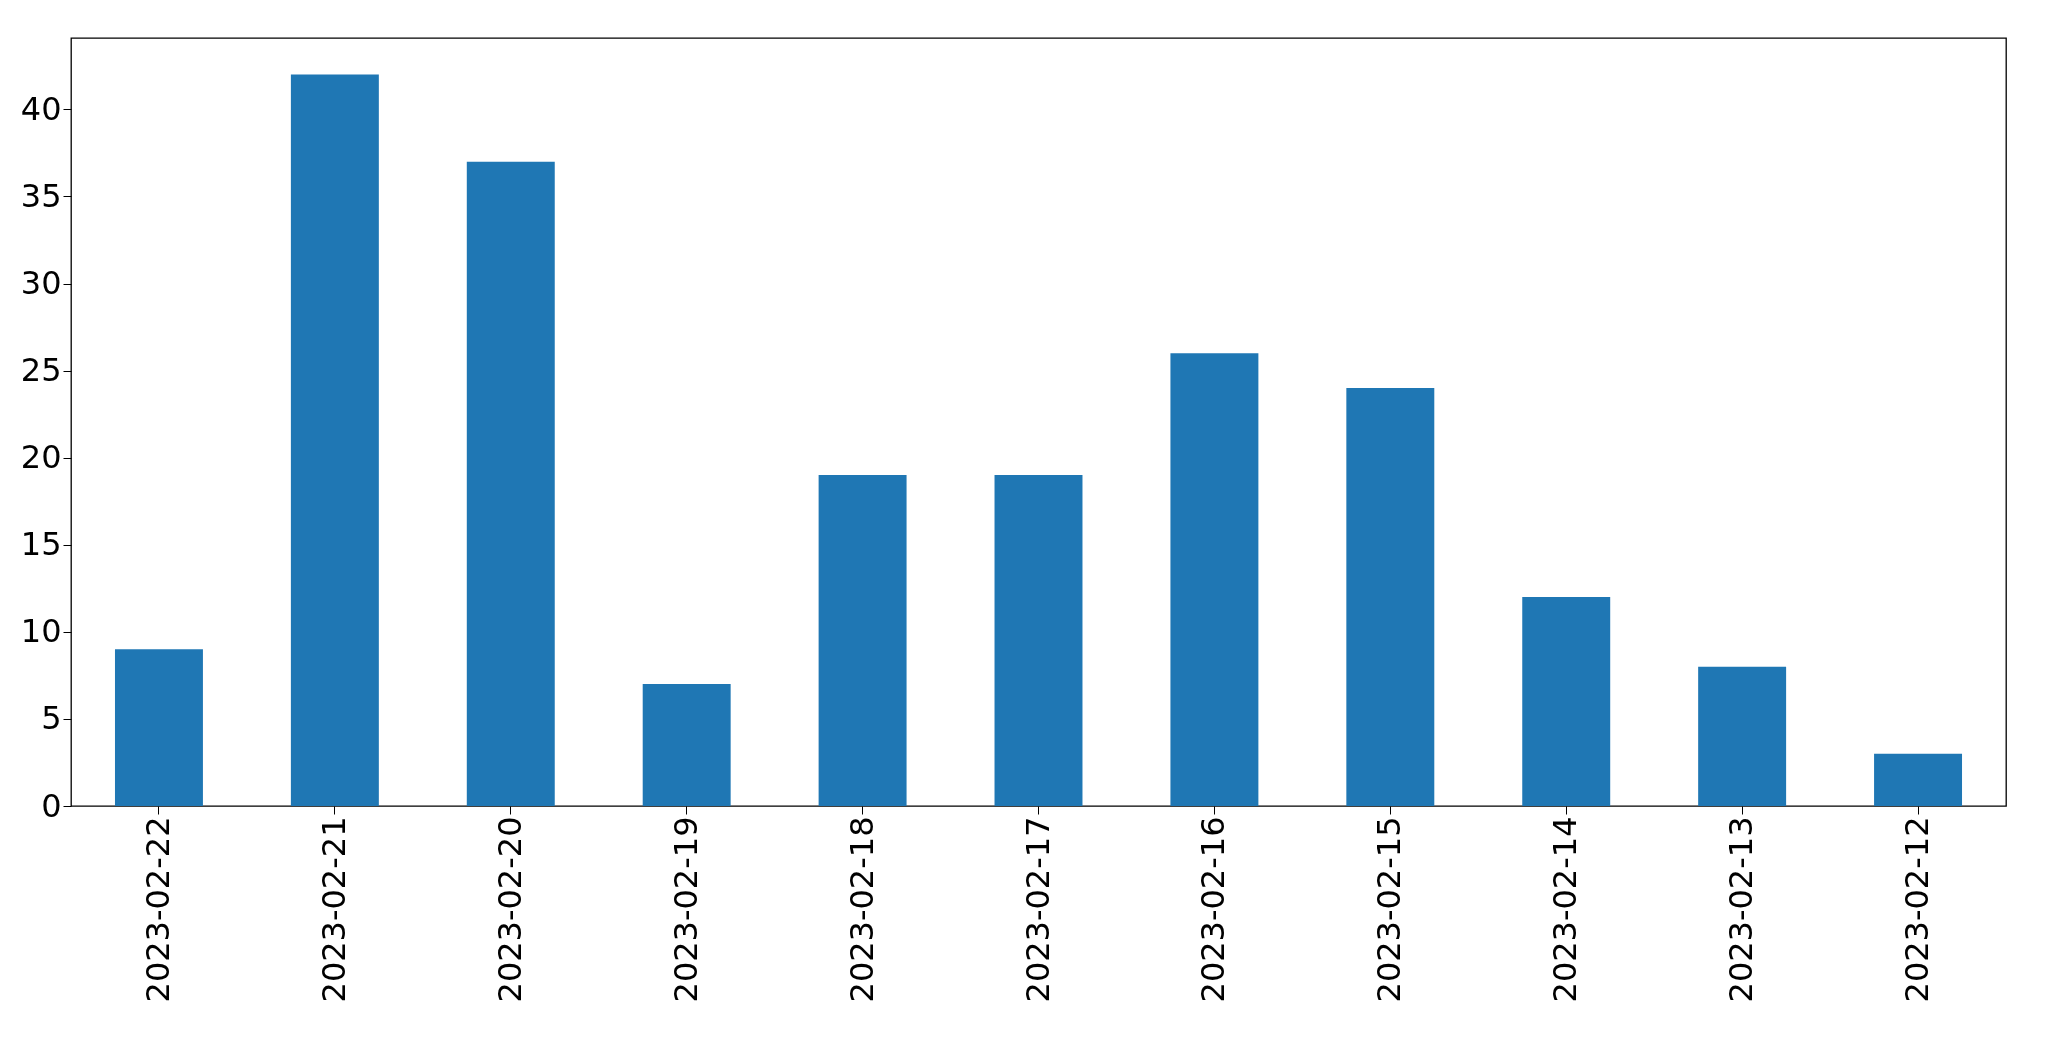 This screenshot has height=1061, width=2071. Describe the element at coordinates (41, 544) in the screenshot. I see `y-tick-label: 15` at that location.